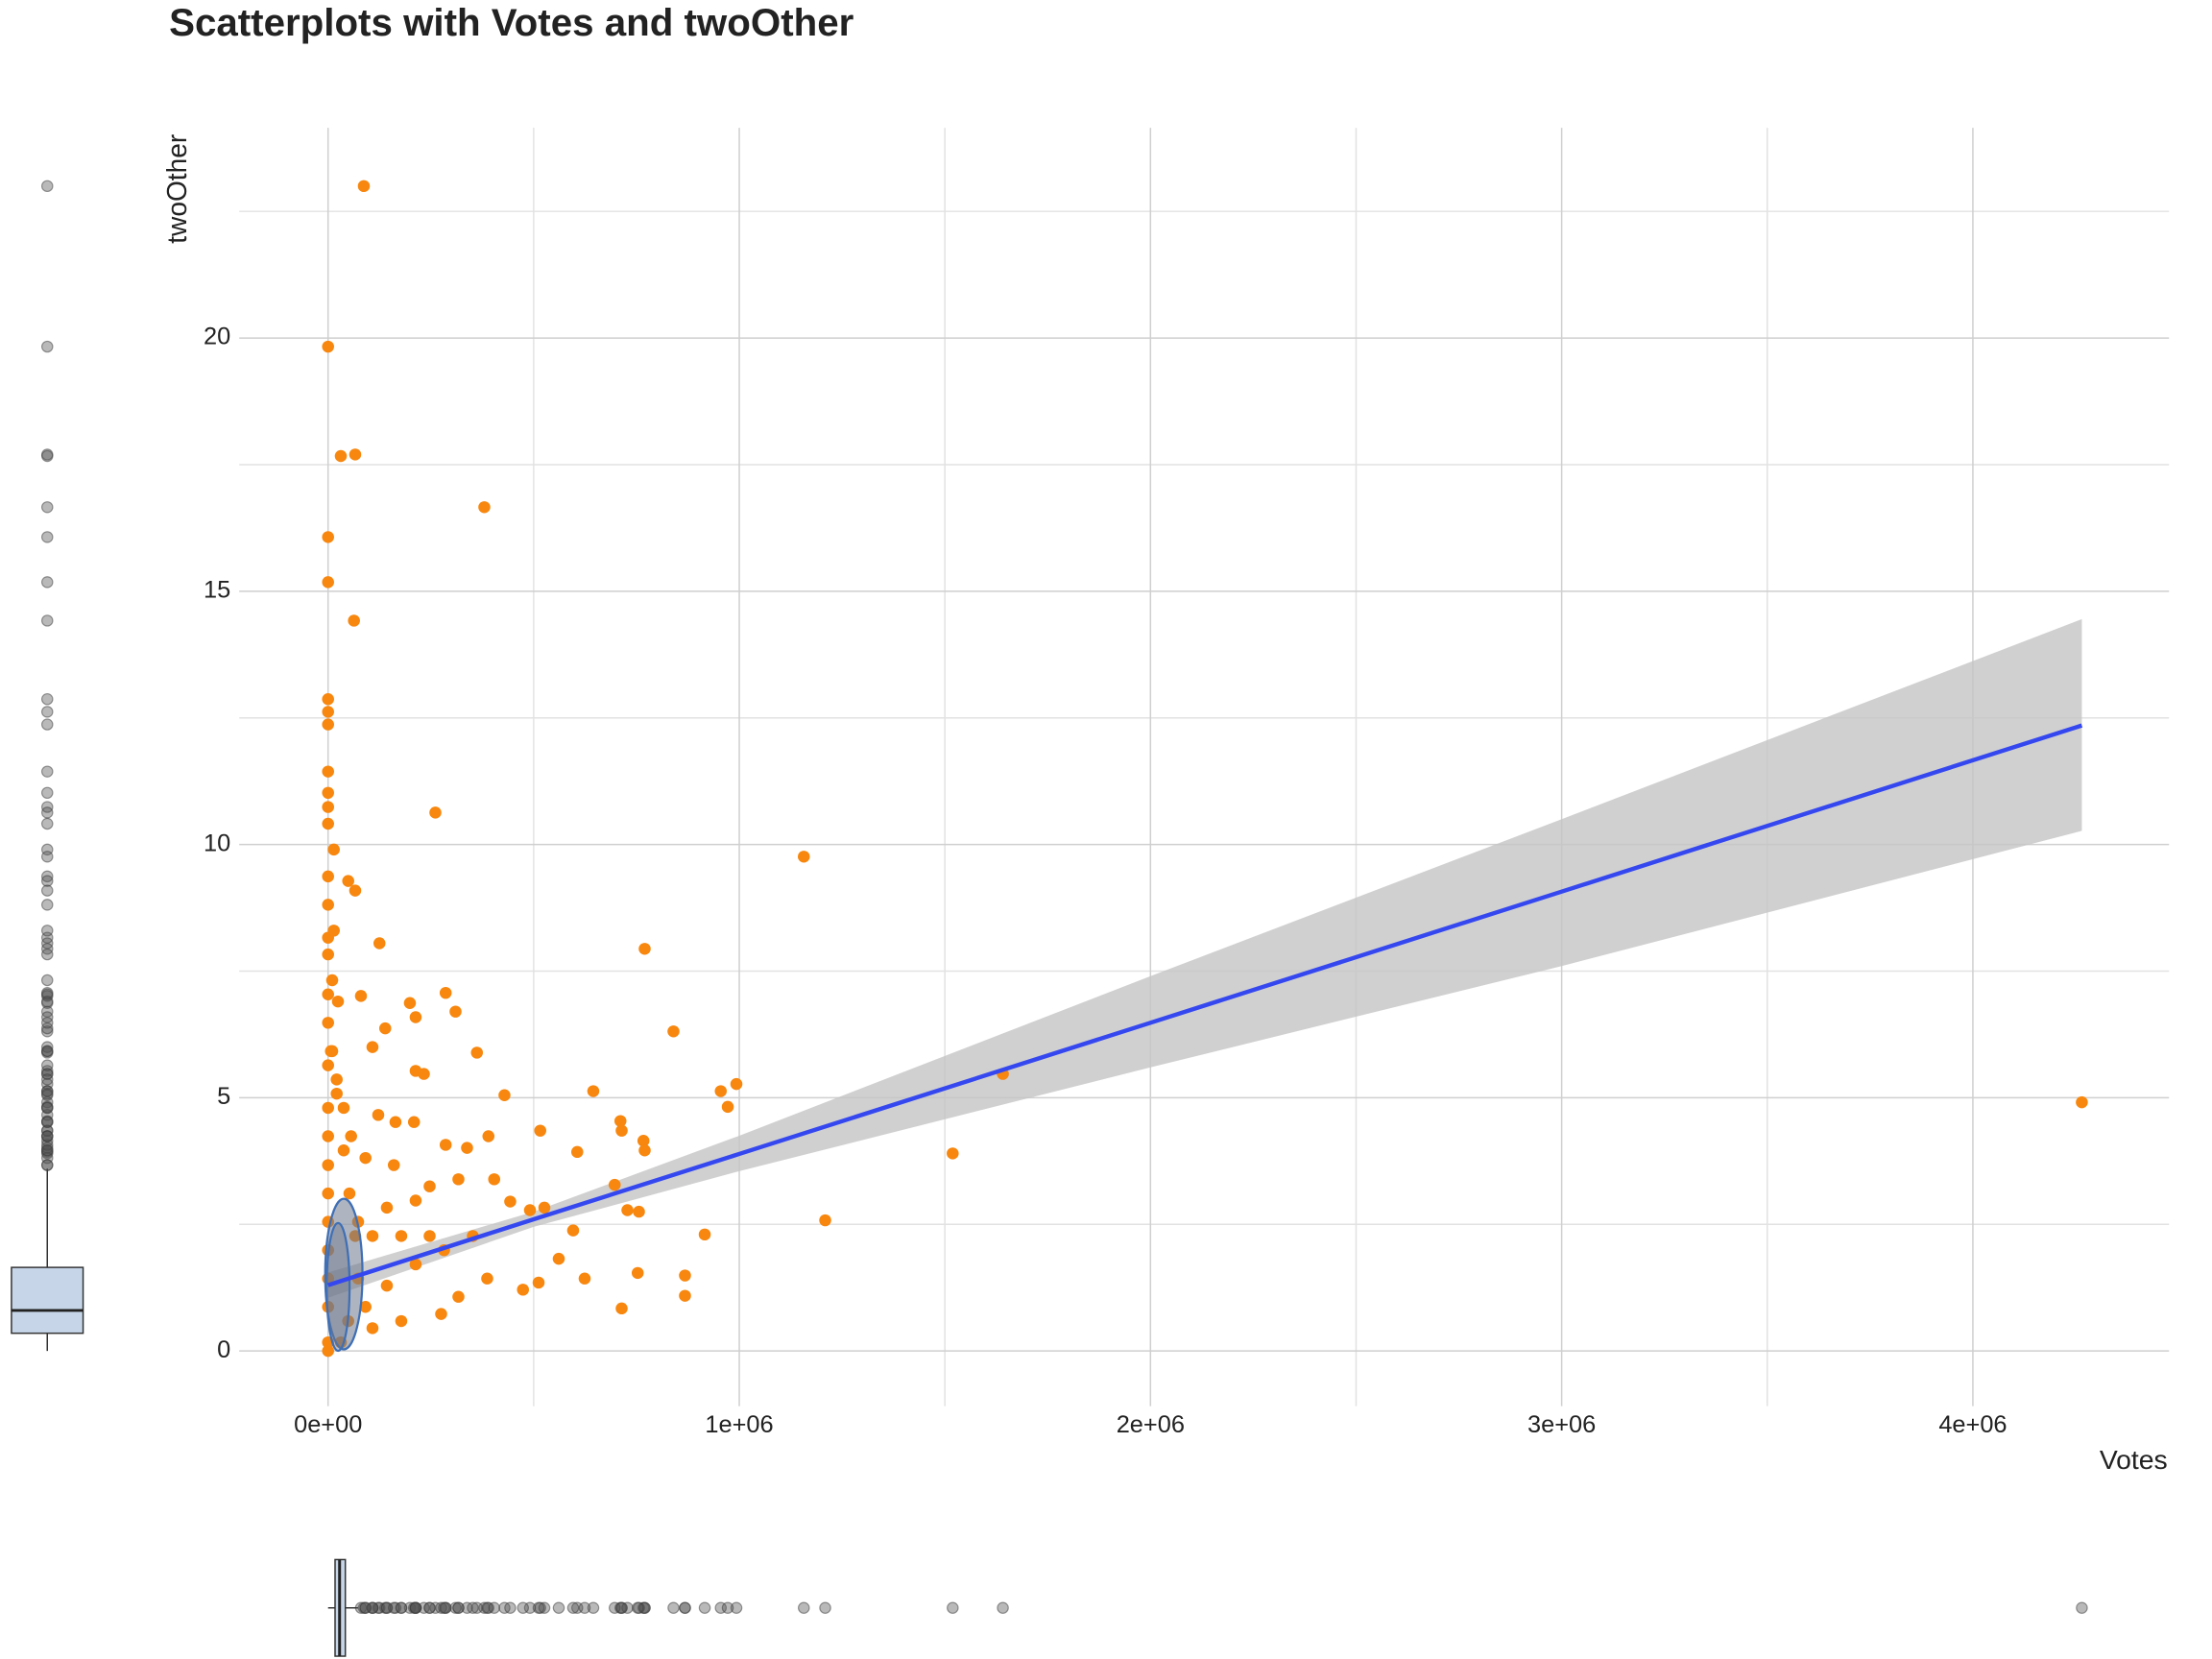  I want to click on x-tick-label: 0e+00, so click(328, 1424).